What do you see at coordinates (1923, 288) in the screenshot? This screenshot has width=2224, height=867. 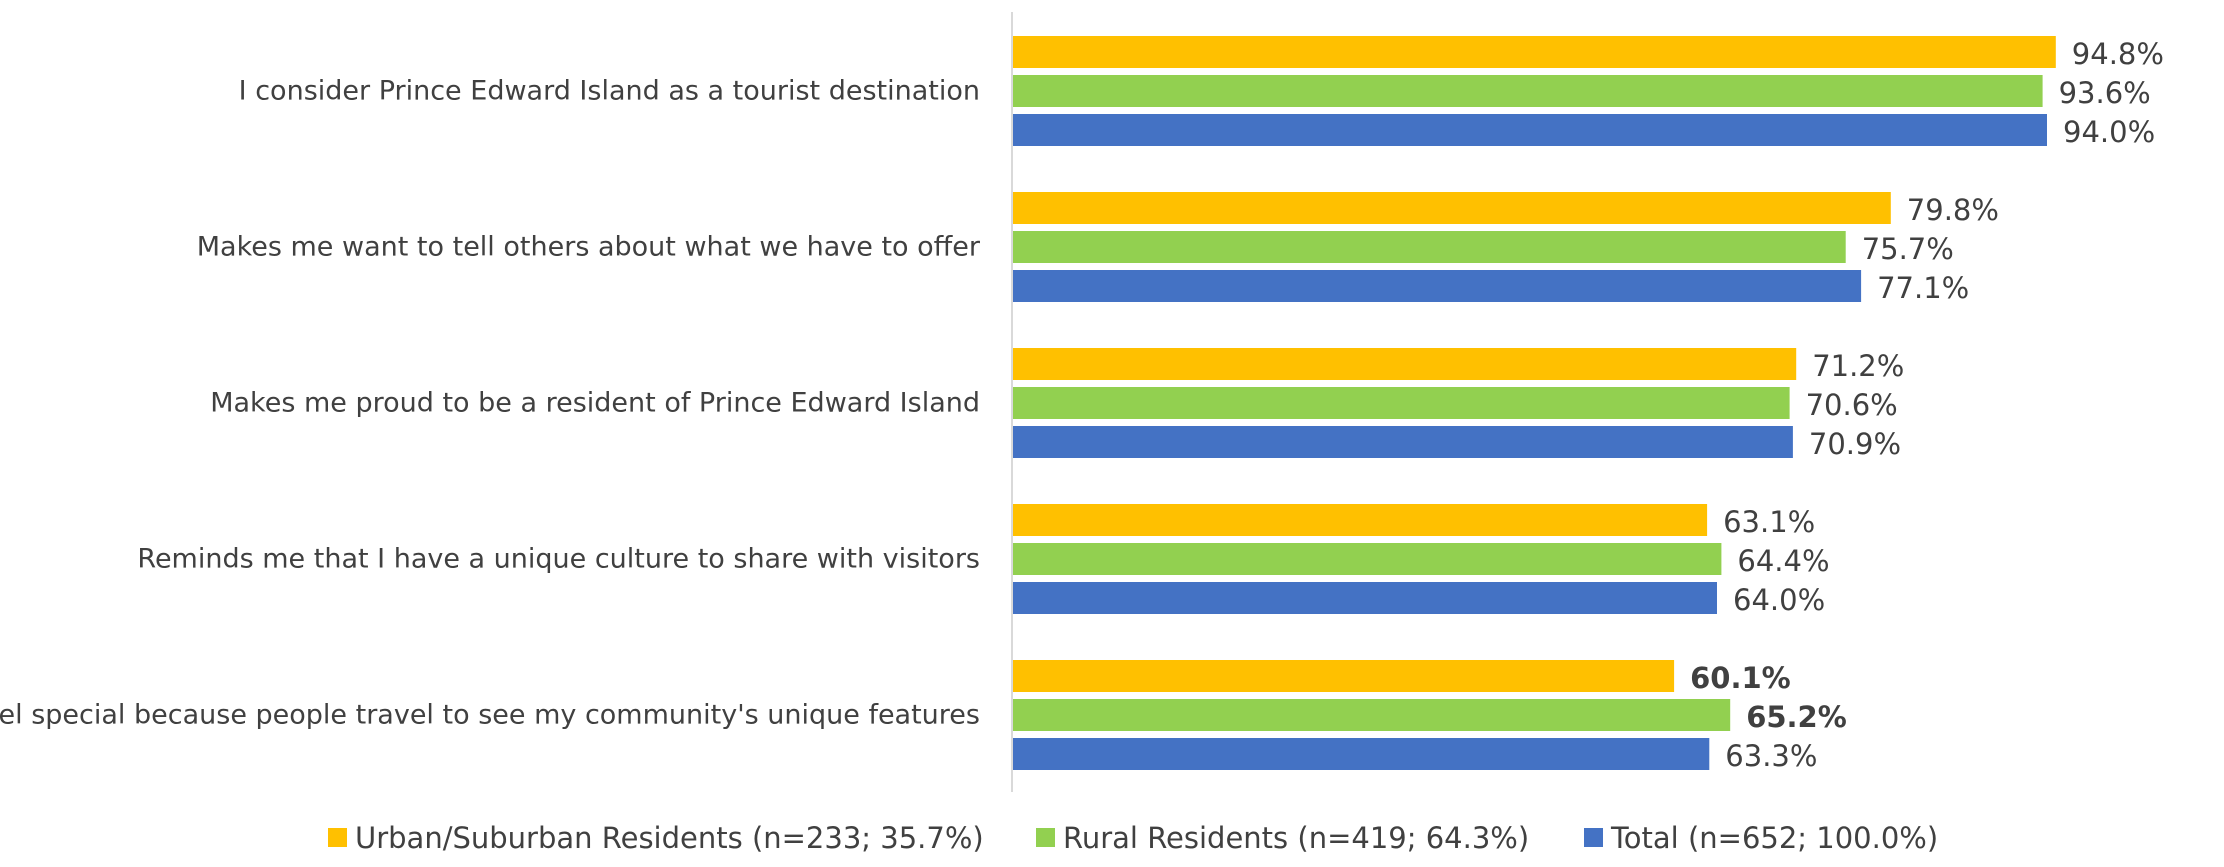 I see `data-label: 77.1%` at bounding box center [1923, 288].